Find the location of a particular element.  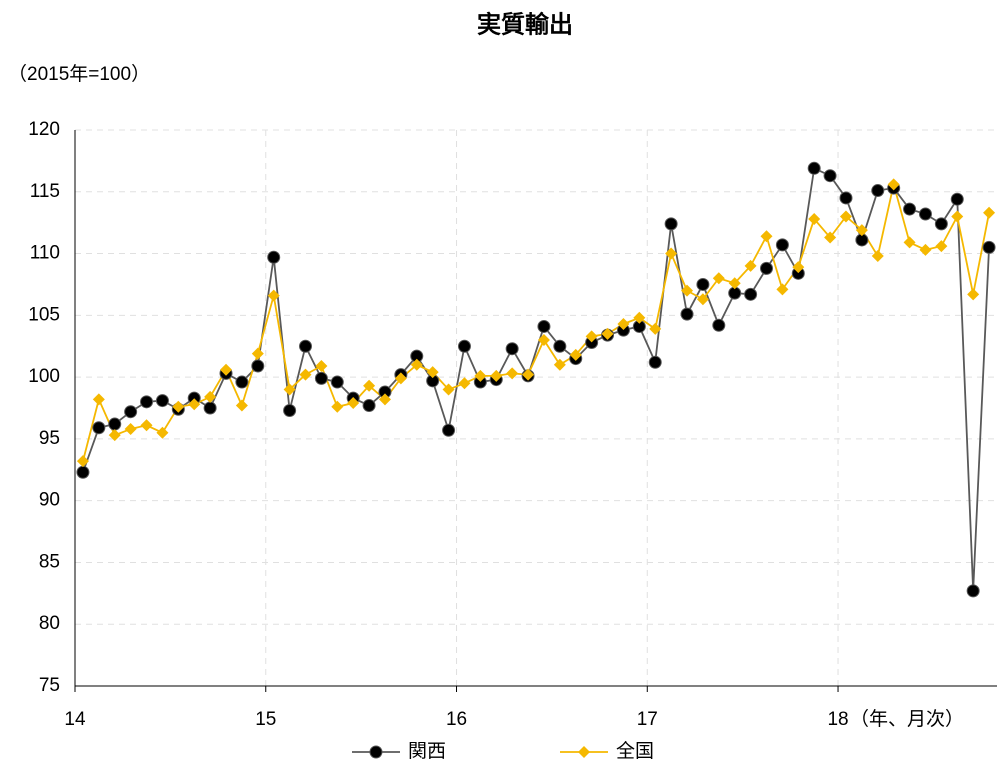

y-tick-label: 90 is located at coordinates (49, 500).